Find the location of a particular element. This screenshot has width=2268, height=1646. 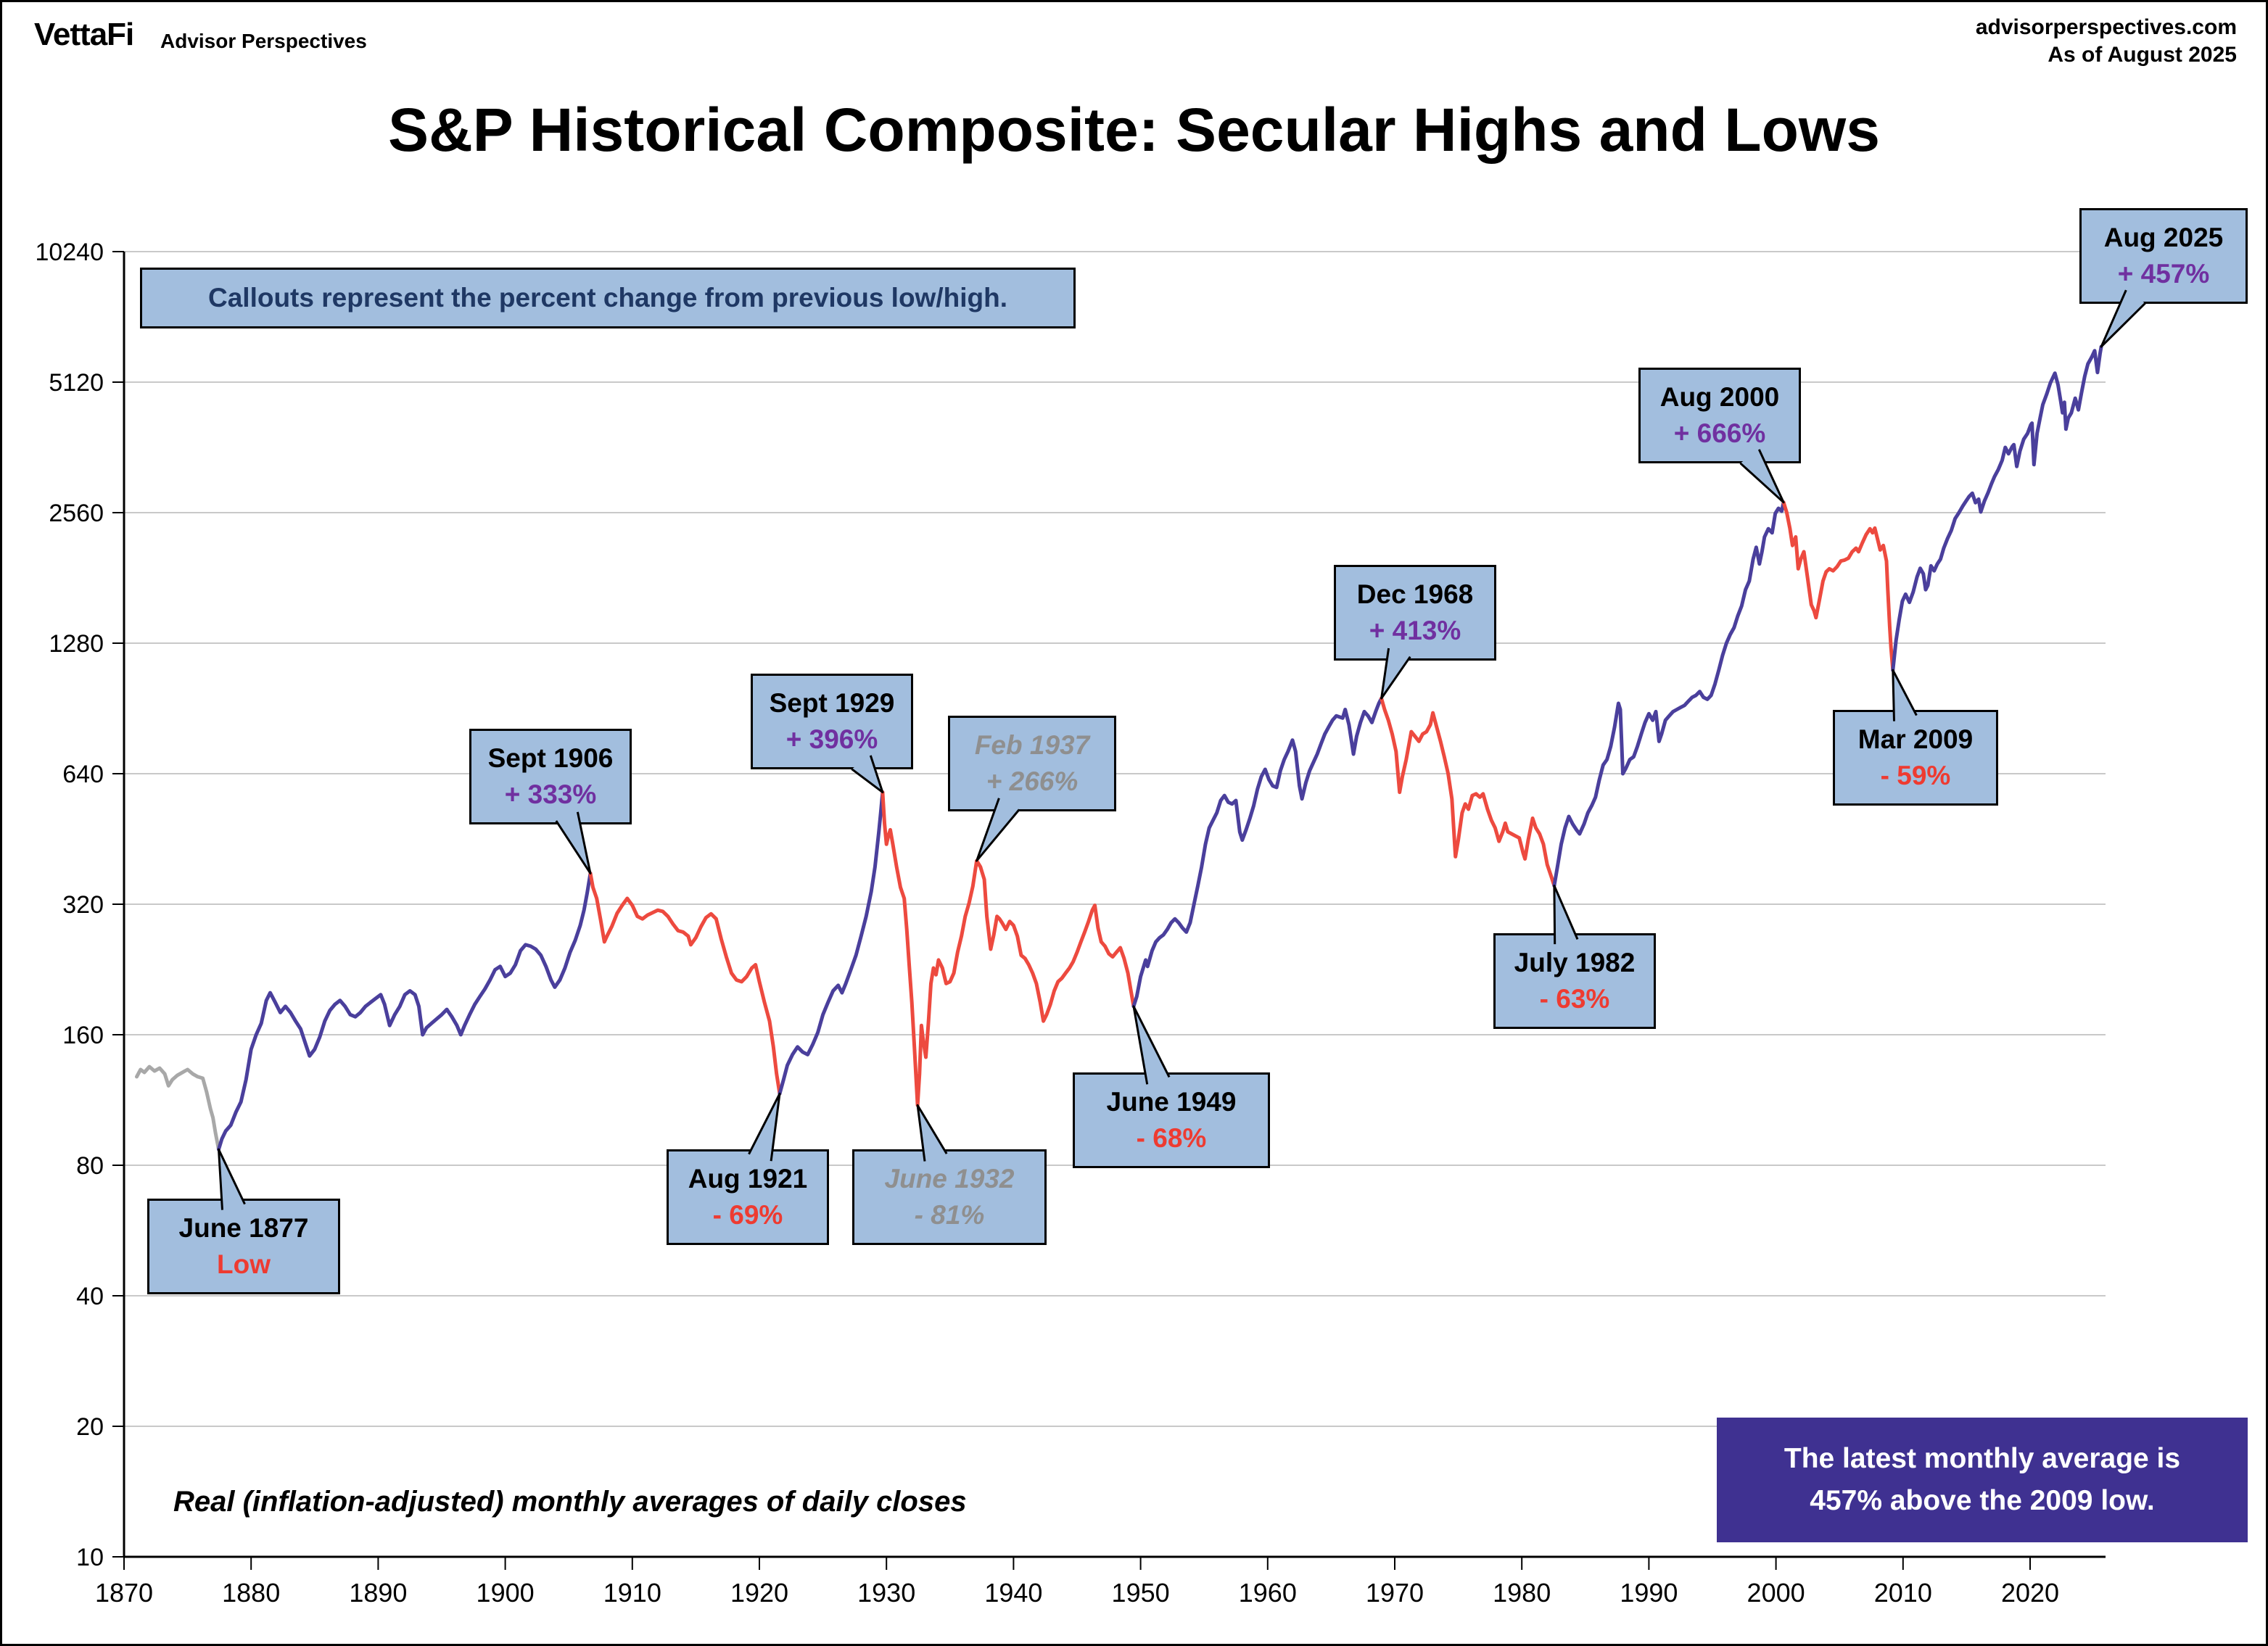

y-tick-label: 10 is located at coordinates (90, 1558).